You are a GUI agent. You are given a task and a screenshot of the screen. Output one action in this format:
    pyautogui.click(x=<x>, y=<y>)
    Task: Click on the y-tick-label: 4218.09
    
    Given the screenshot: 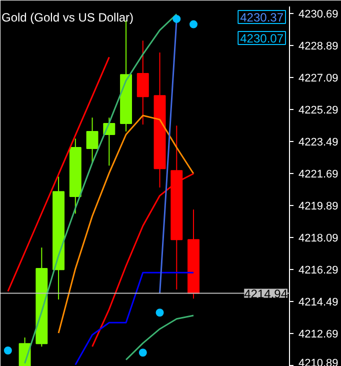 What is the action you would take?
    pyautogui.click(x=318, y=238)
    